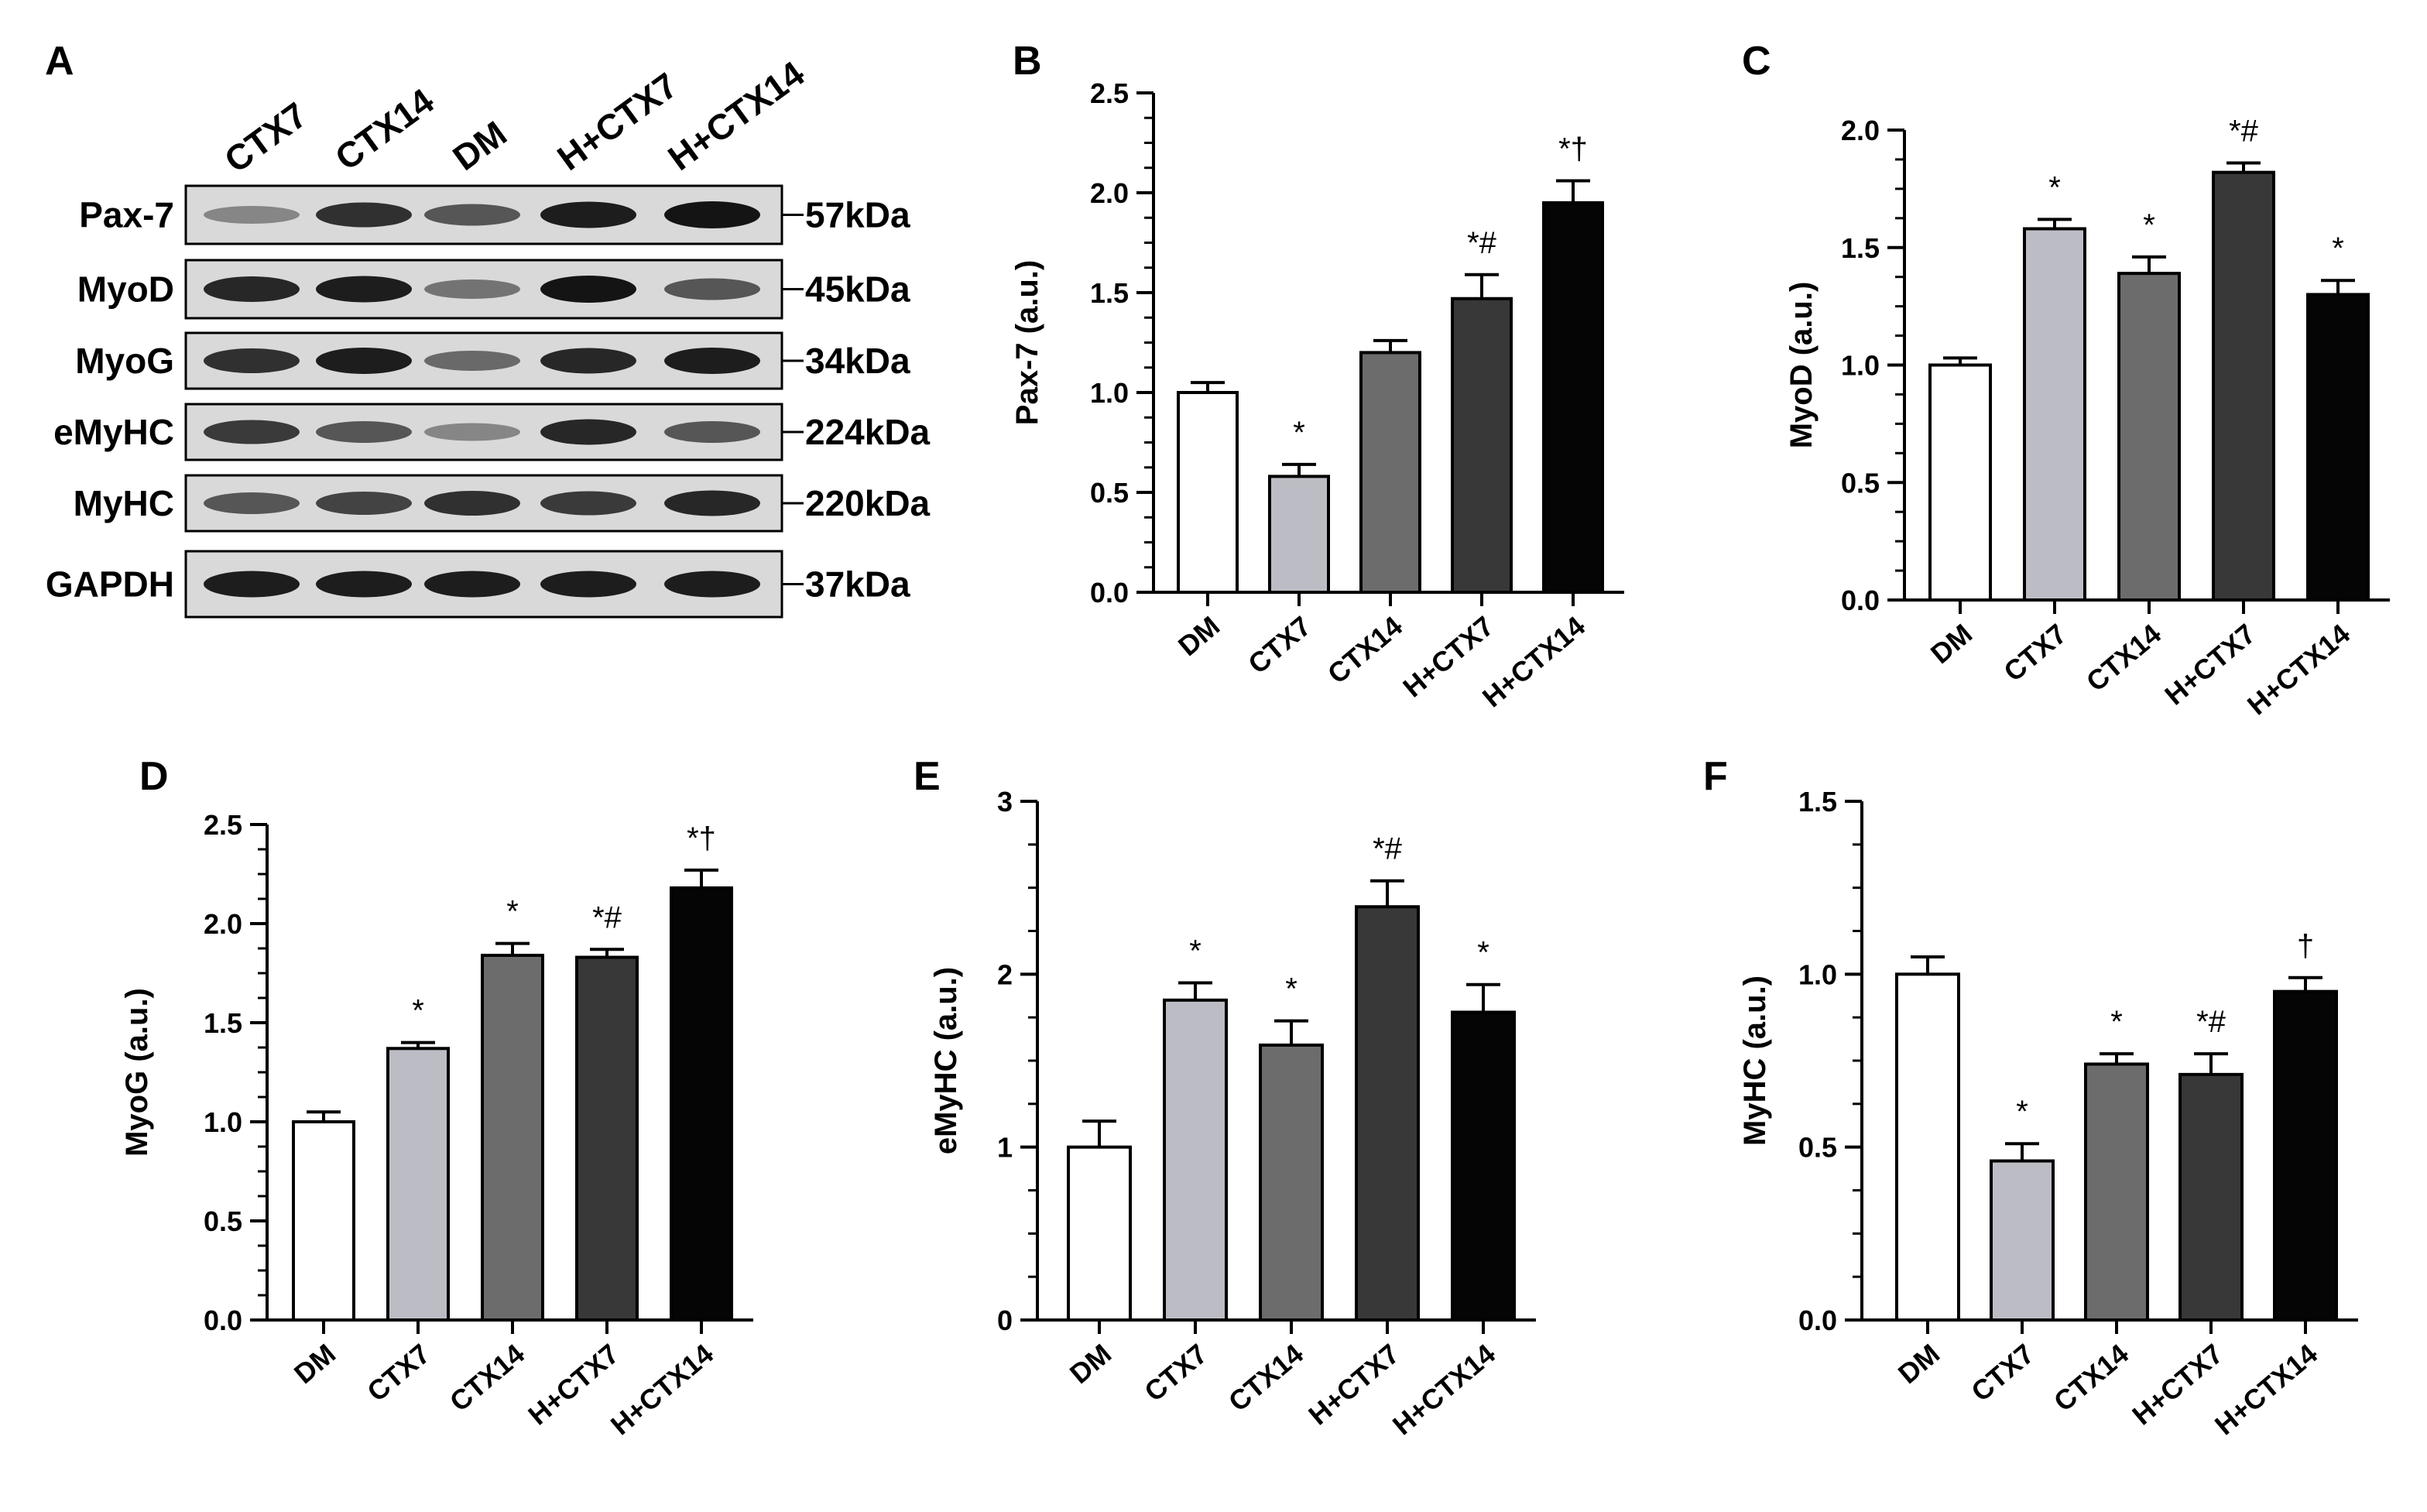 The image size is (2427, 1512). Describe the element at coordinates (126, 215) in the screenshot. I see `wb-protein-label: Pax-7` at that location.